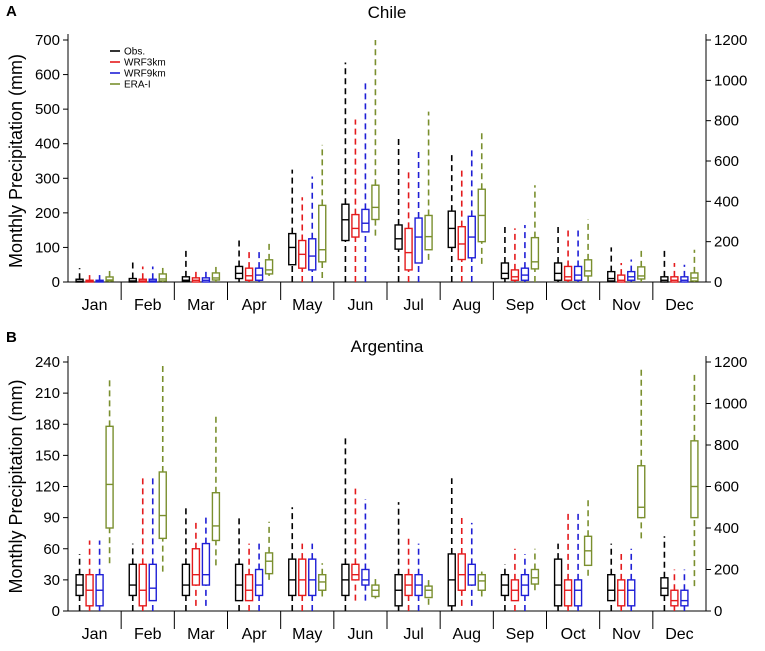  Describe the element at coordinates (730, 40) in the screenshot. I see `y2-tick-label: 1200` at that location.